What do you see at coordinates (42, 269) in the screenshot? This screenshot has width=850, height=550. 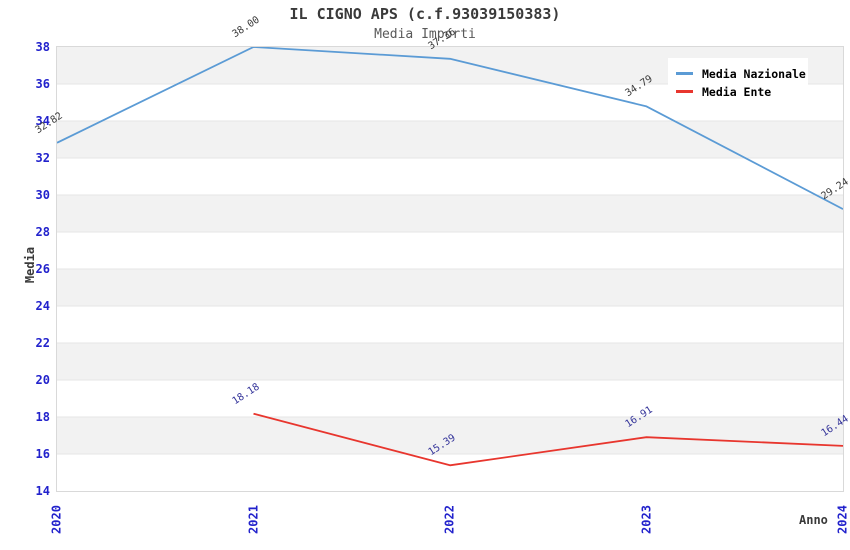 I see `y-tick-label: 26` at bounding box center [42, 269].